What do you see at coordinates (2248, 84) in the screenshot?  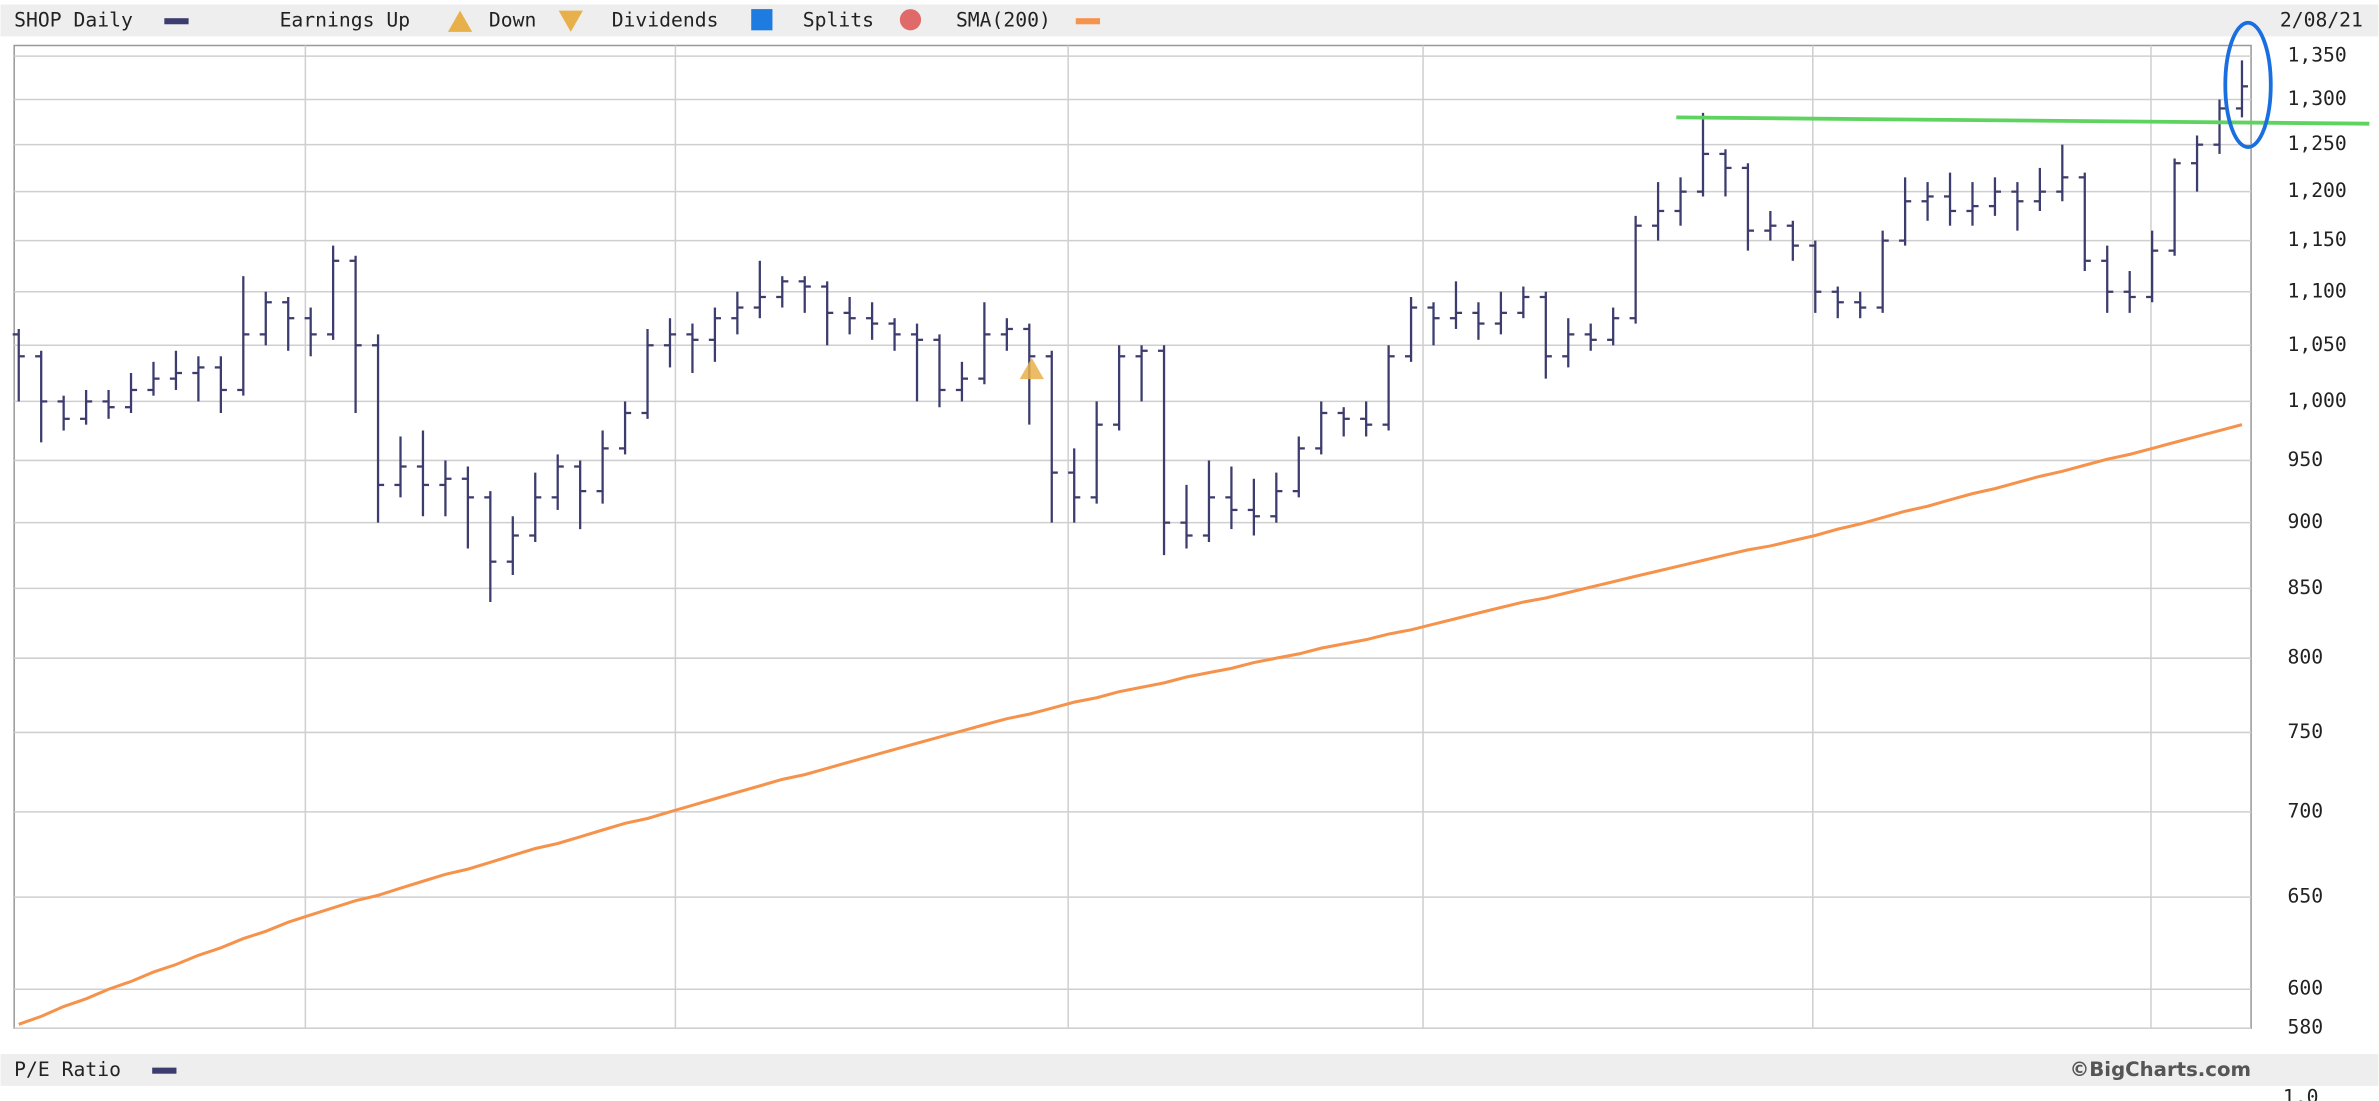 I see `highlight-ellipse` at bounding box center [2248, 84].